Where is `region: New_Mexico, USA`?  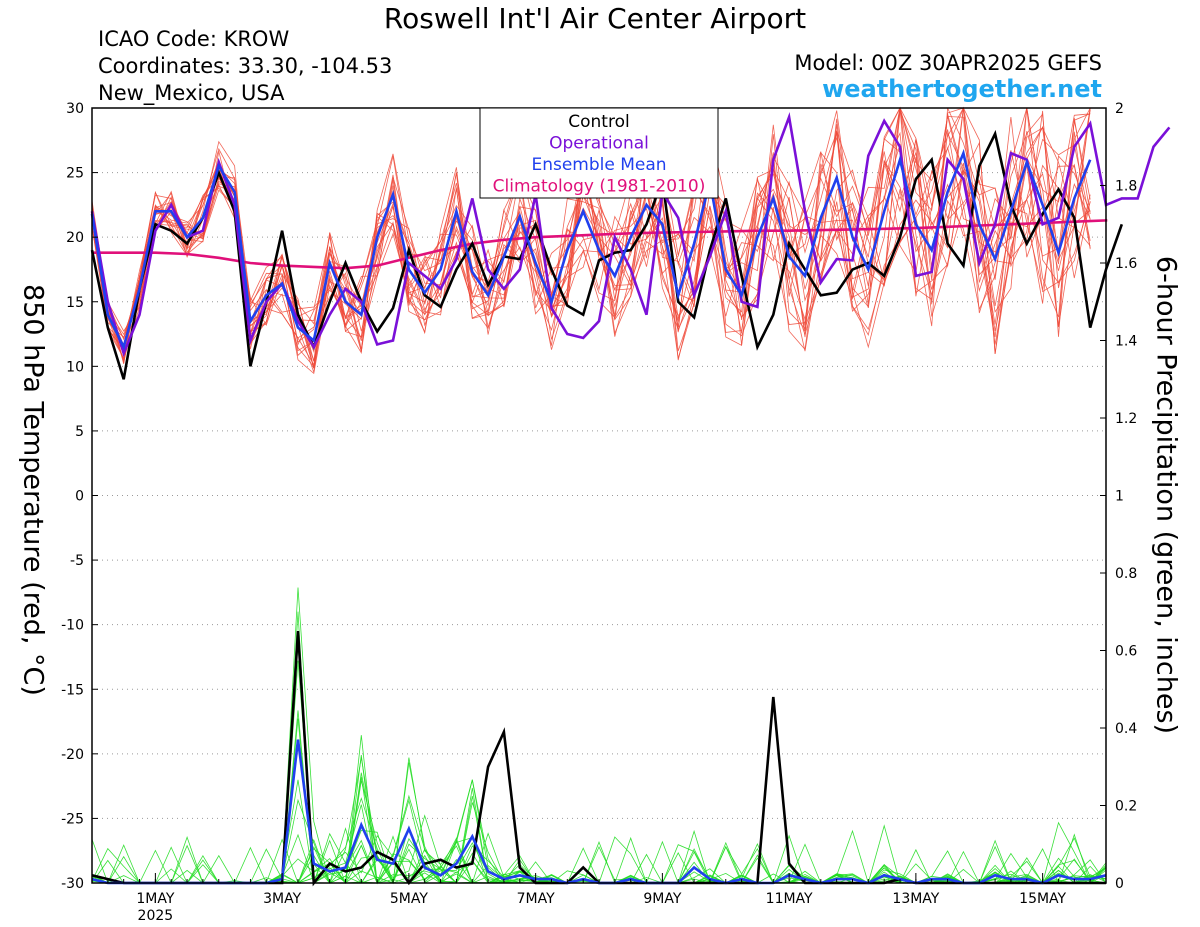 region: New_Mexico, USA is located at coordinates (191, 93).